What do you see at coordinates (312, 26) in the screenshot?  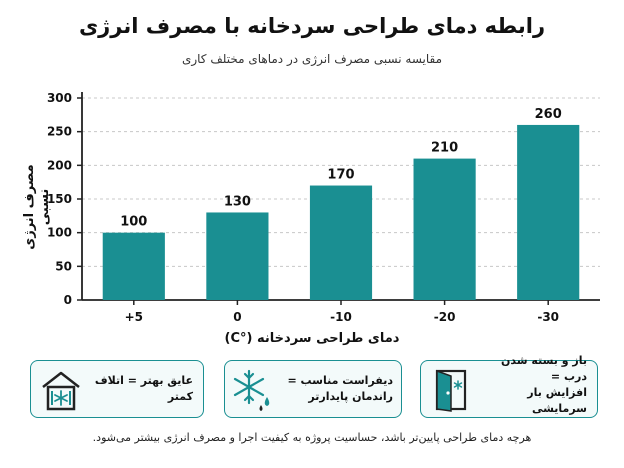 I see `chart-title: رابطه دمای طراحی سردخانه با مصرف انرژی` at bounding box center [312, 26].